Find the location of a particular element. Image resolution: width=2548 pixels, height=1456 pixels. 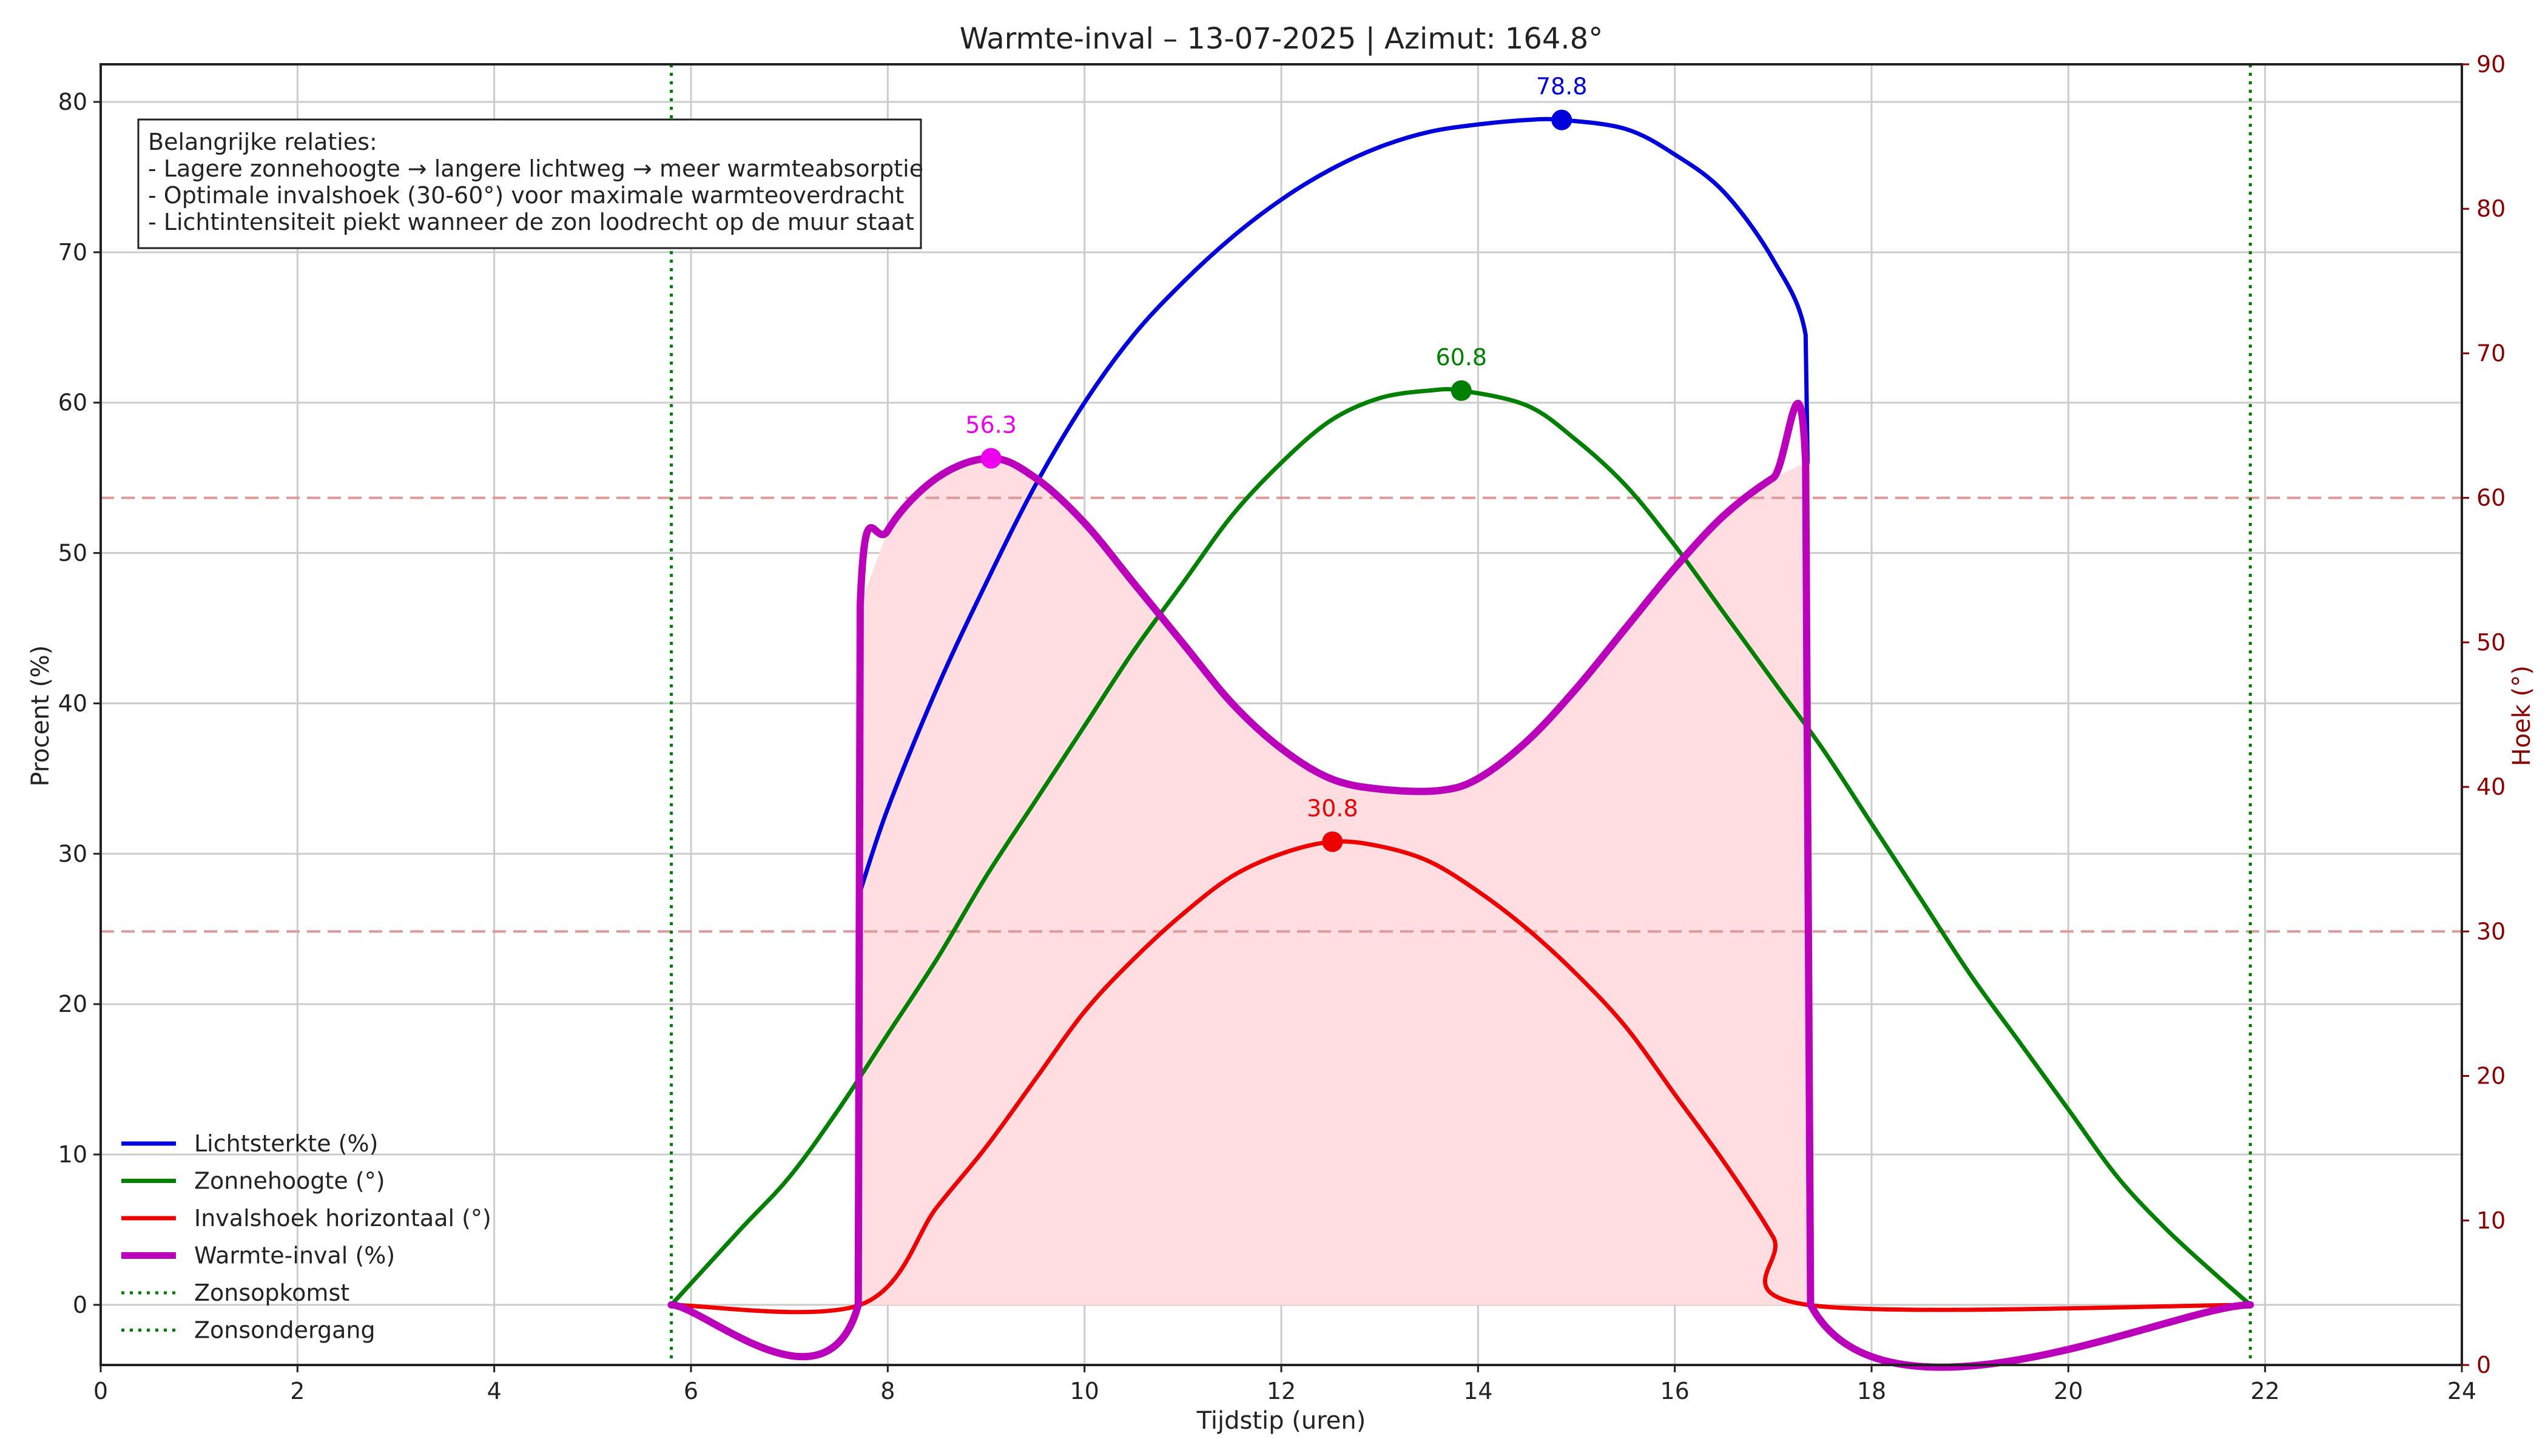

x-tick-label: 22 is located at coordinates (2264, 1391).